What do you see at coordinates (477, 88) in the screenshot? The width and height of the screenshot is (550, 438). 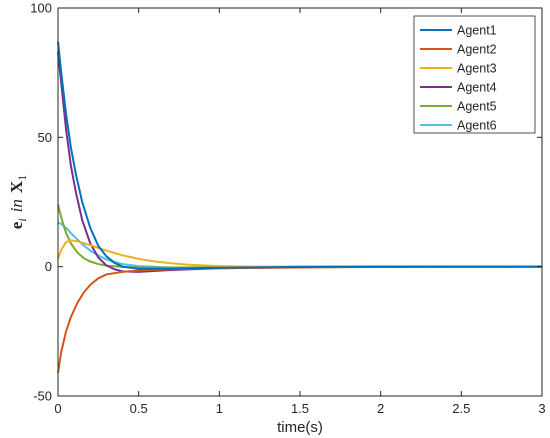 I see `legend-label-agent4: Agent4` at bounding box center [477, 88].